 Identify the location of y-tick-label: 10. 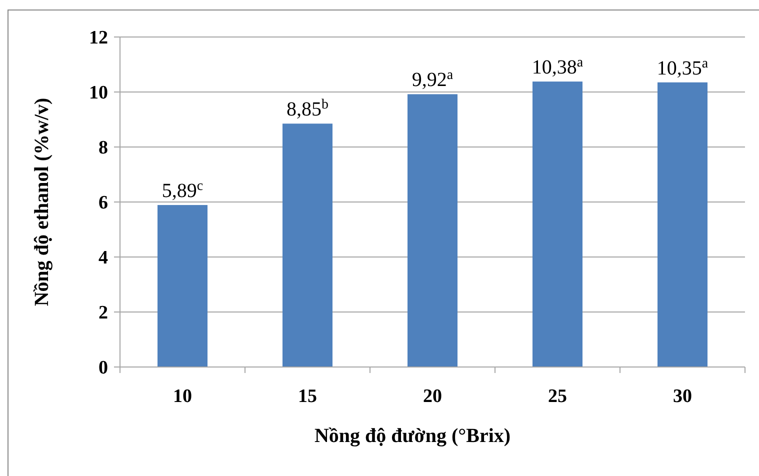
(98, 93).